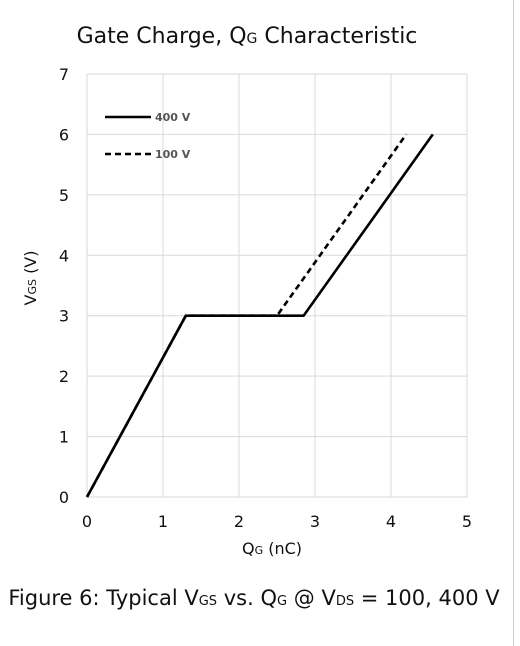 The height and width of the screenshot is (646, 520). What do you see at coordinates (64, 134) in the screenshot?
I see `y-tick-label: 6` at bounding box center [64, 134].